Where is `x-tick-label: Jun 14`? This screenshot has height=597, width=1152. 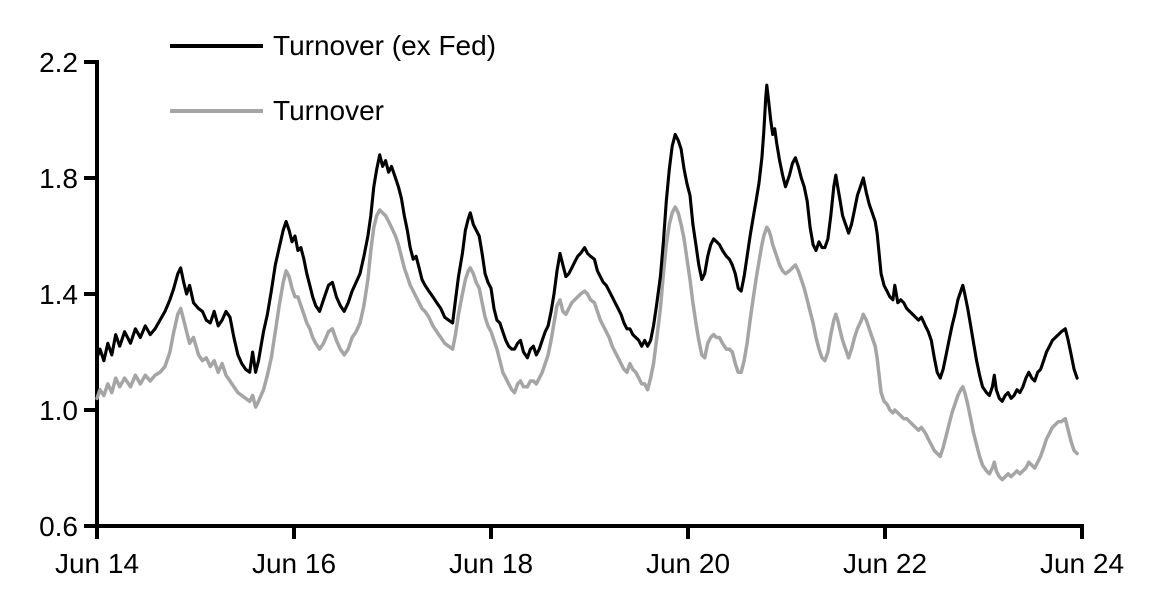 x-tick-label: Jun 14 is located at coordinates (97, 563).